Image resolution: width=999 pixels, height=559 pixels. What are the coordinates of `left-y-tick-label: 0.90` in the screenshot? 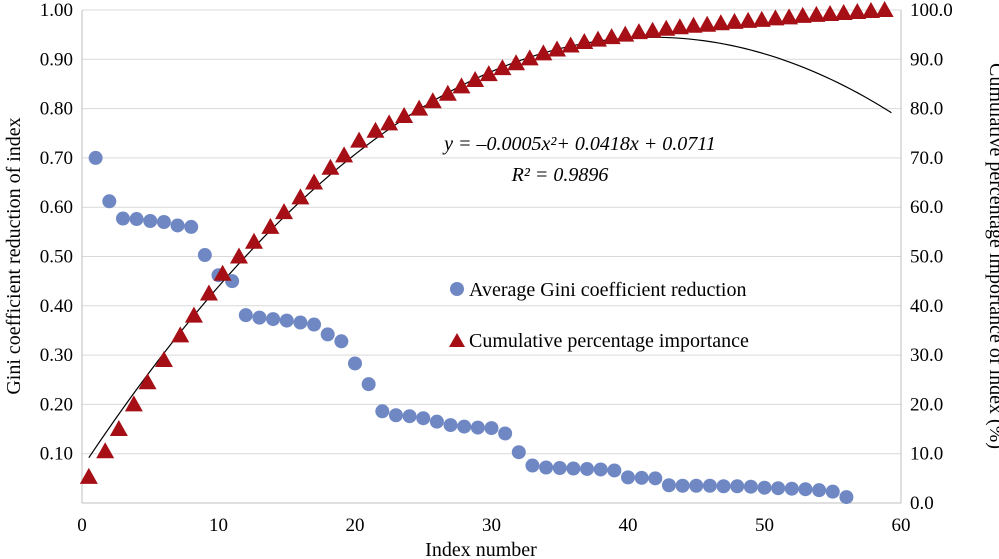 It's located at (56, 59).